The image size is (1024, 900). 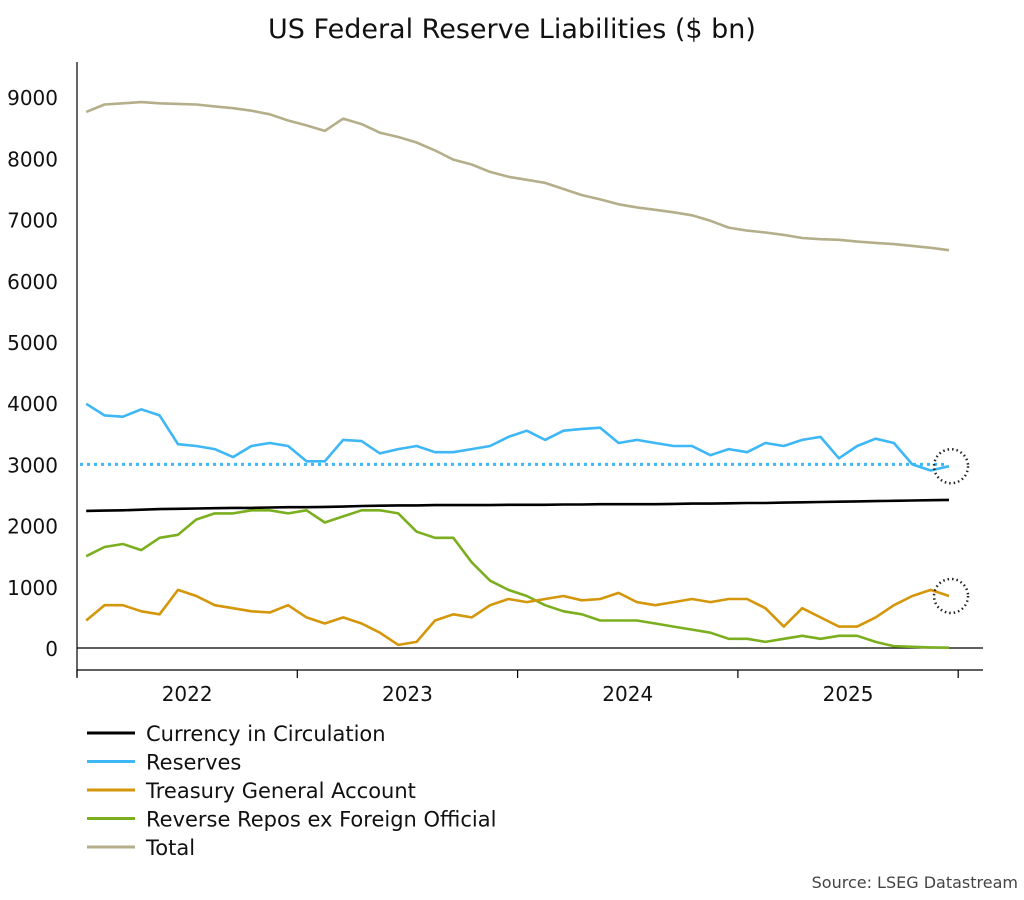 What do you see at coordinates (32, 465) in the screenshot?
I see `y-tick-label: 3000` at bounding box center [32, 465].